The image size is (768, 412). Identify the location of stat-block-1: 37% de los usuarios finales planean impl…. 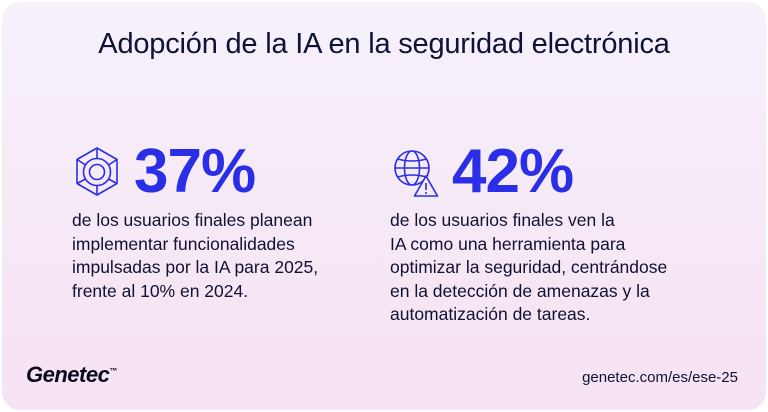
(195, 220).